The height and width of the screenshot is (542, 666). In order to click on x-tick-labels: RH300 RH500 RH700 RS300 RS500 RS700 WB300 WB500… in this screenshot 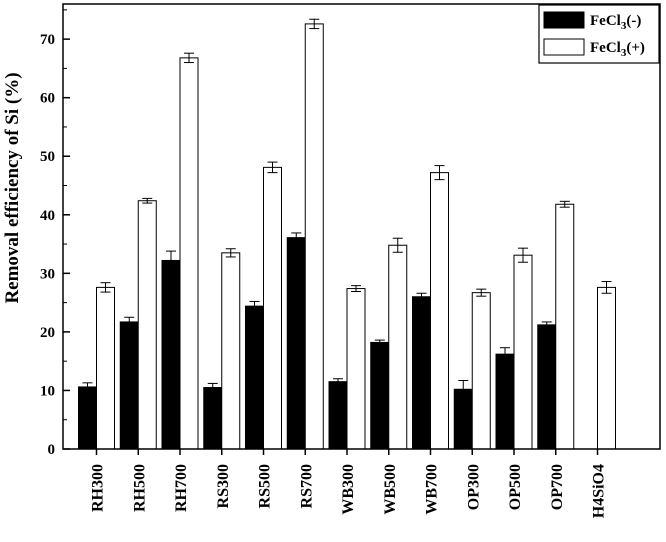, I will do `click(349, 491)`.